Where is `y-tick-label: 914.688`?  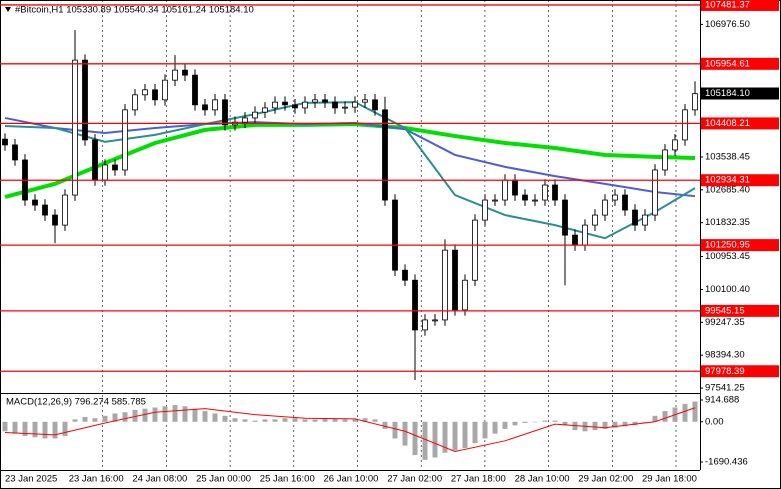
y-tick-label: 914.688 is located at coordinates (722, 400).